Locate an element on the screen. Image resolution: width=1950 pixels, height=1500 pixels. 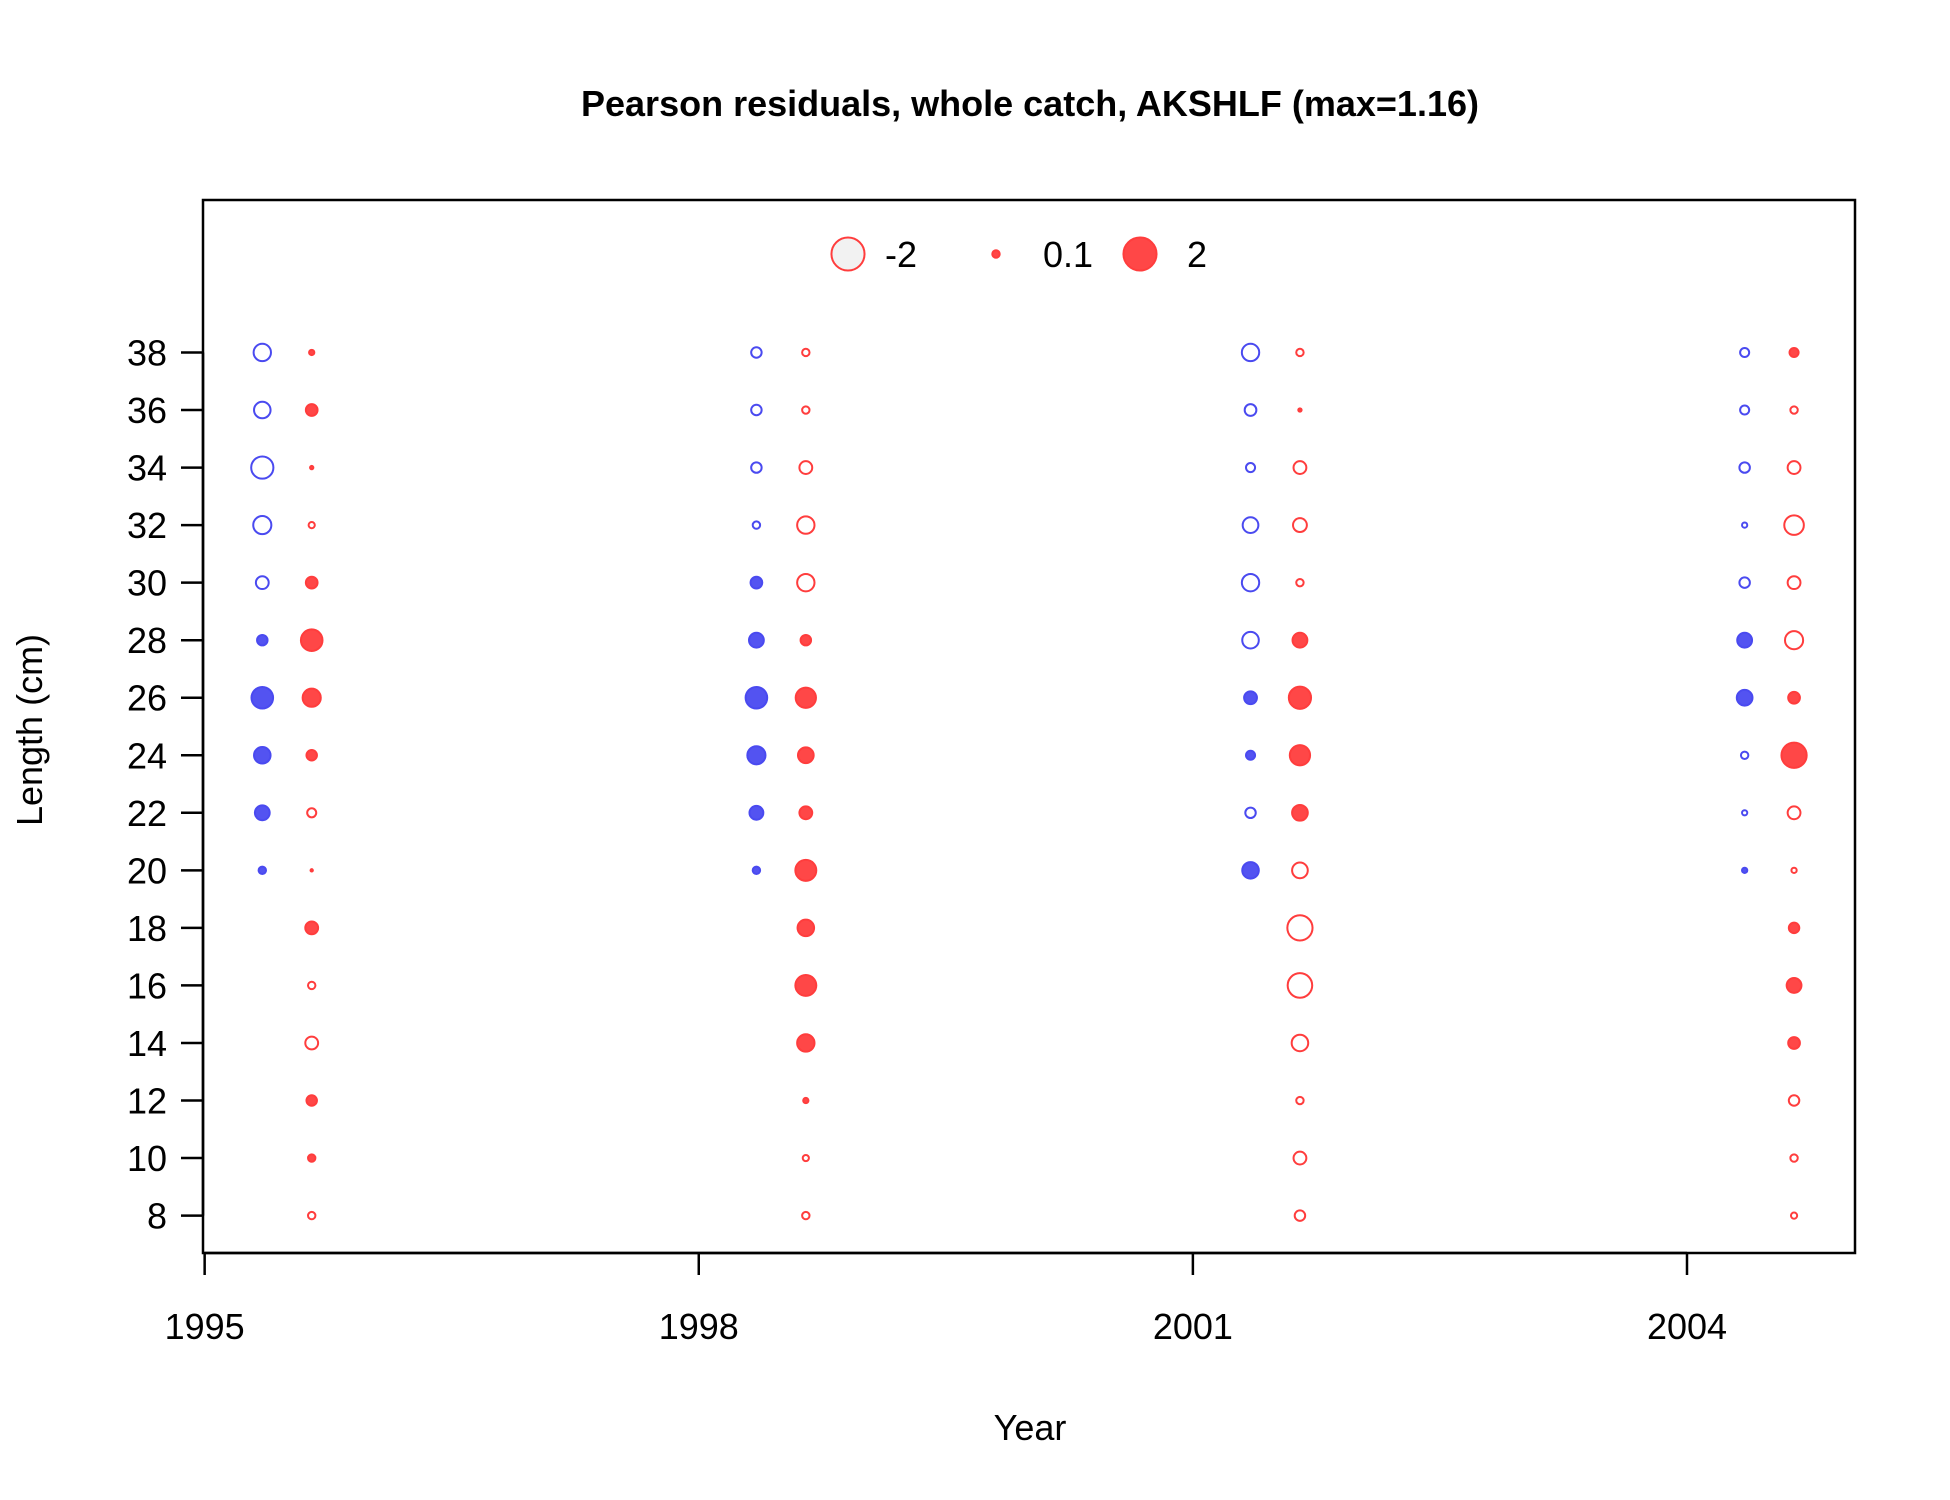
legend-label: -2 is located at coordinates (901, 254).